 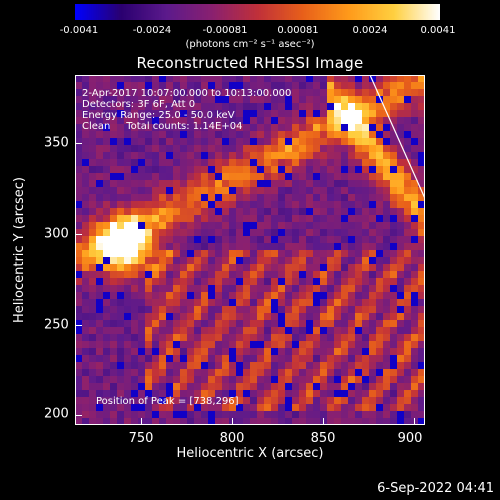 I want to click on peak-position: Position of Peak = [738,296], so click(x=167, y=401).